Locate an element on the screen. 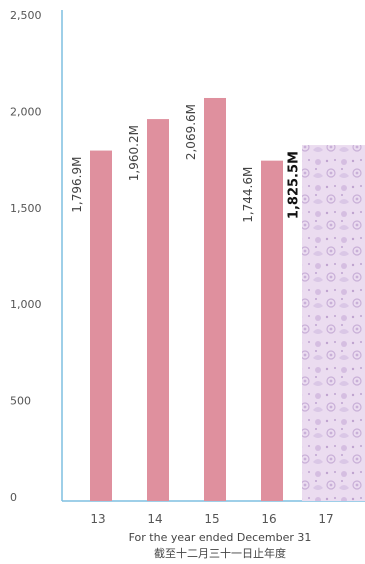  y-tick-label: 1,500 is located at coordinates (26, 208).